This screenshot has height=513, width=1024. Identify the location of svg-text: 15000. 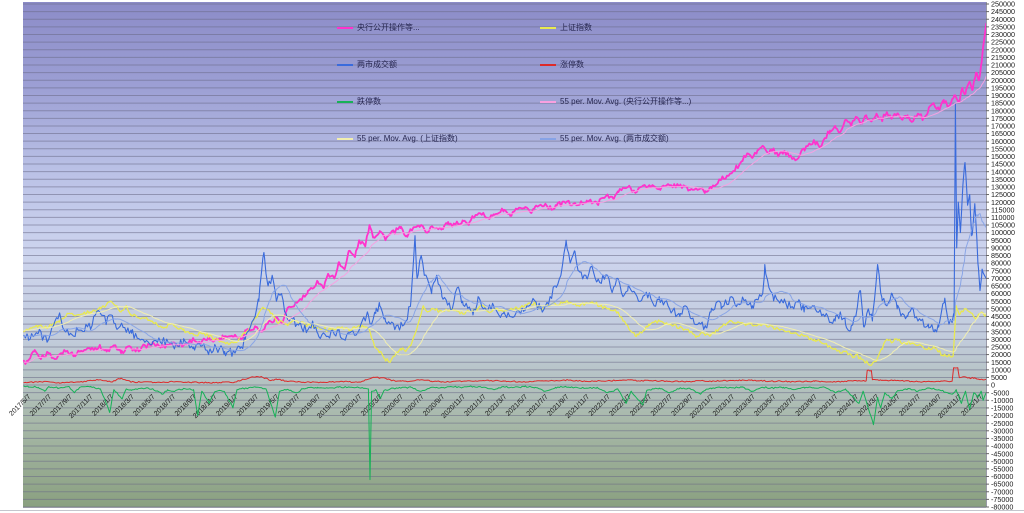
(1001, 362).